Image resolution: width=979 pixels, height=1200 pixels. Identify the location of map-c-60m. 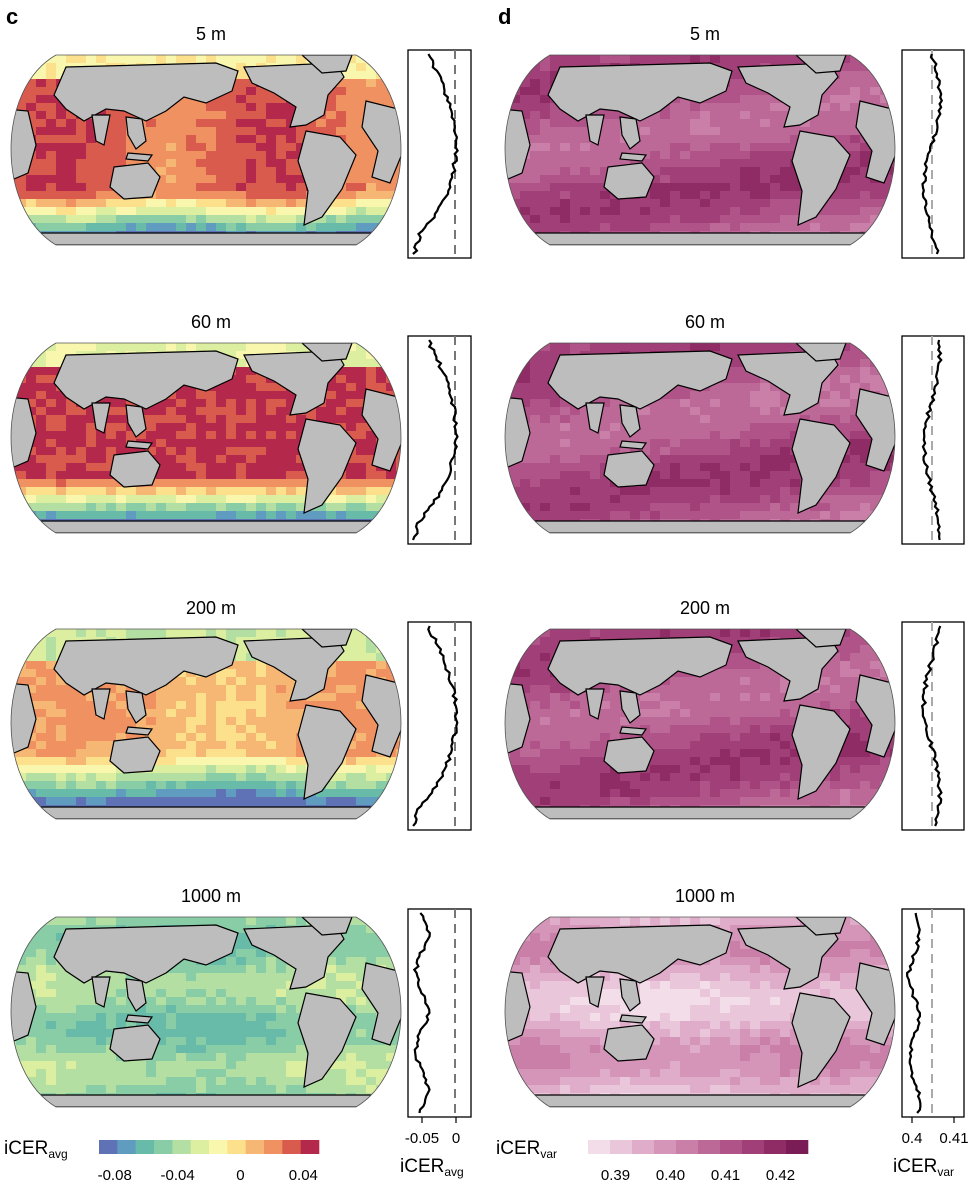
(206, 438).